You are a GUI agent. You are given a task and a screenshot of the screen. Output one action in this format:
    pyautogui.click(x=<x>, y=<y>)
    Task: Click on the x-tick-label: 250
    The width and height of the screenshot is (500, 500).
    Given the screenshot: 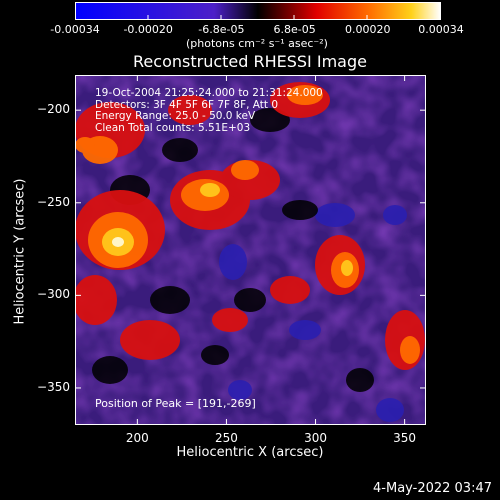 What is the action you would take?
    pyautogui.click(x=226, y=438)
    